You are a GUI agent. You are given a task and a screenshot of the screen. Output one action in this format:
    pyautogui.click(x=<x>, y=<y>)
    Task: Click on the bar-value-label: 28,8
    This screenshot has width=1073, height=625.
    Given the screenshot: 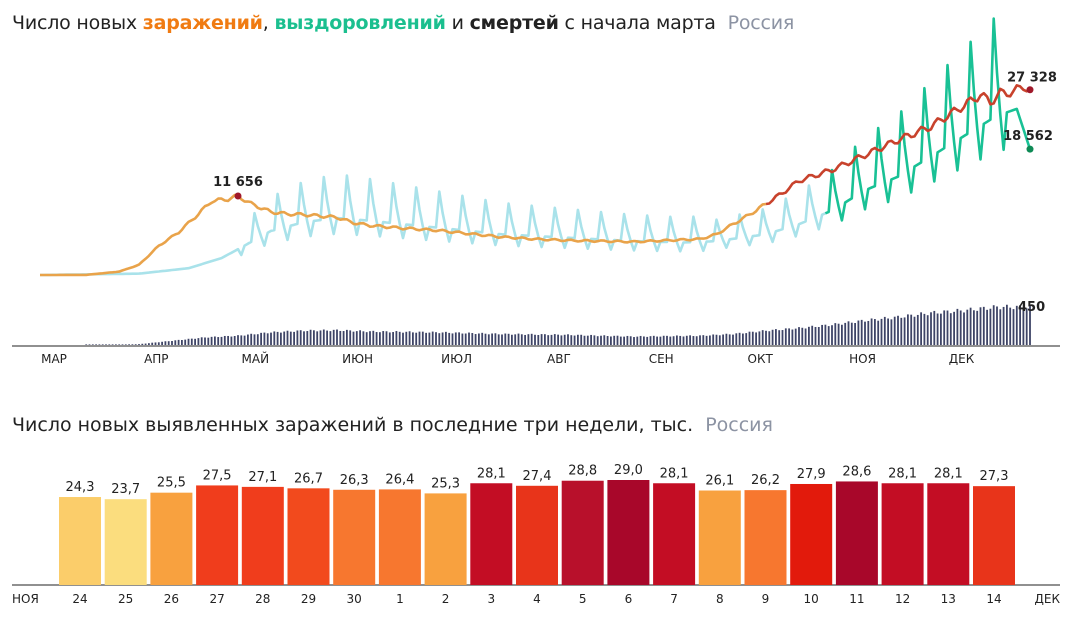 What is the action you would take?
    pyautogui.click(x=582, y=471)
    